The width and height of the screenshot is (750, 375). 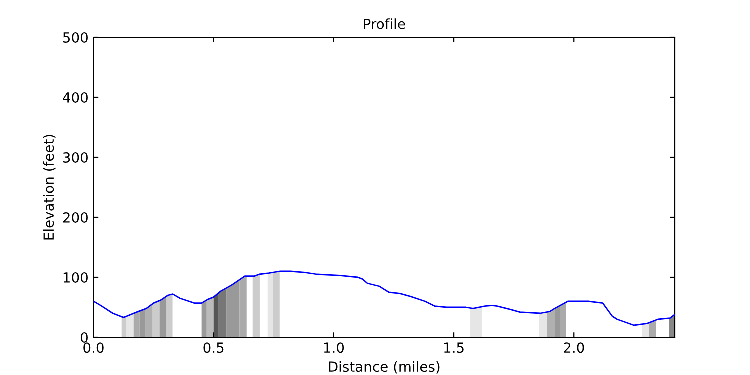 What do you see at coordinates (334, 348) in the screenshot?
I see `x-tick-label: 1.0` at bounding box center [334, 348].